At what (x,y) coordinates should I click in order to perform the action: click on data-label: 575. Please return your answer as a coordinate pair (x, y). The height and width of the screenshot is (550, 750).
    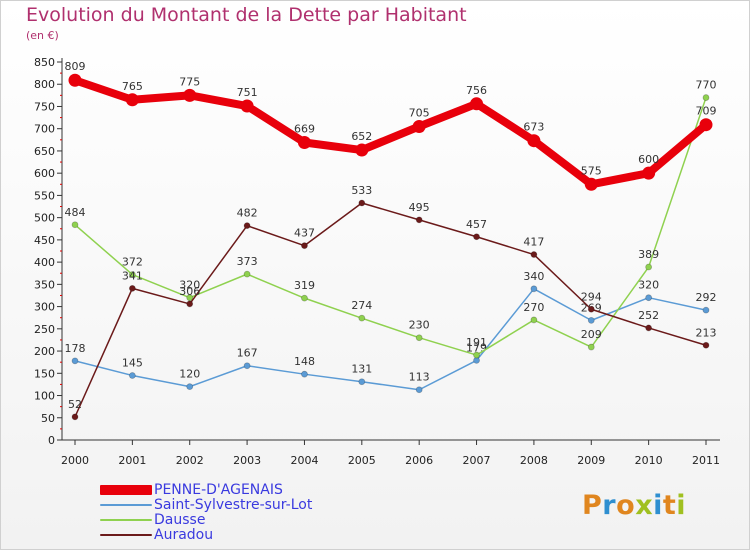
    Looking at the image, I should click on (591, 170).